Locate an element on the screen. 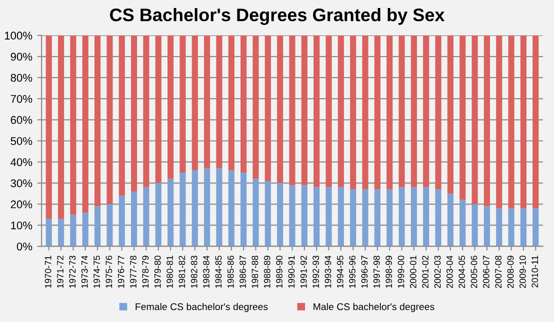 This screenshot has height=322, width=554. x-tick-label: 1991-92 is located at coordinates (303, 272).